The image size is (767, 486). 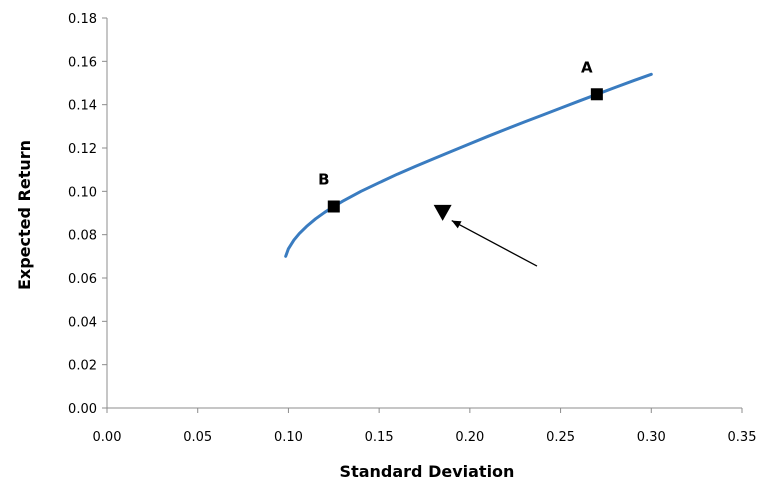 I want to click on labeled-points: AB, so click(x=460, y=135).